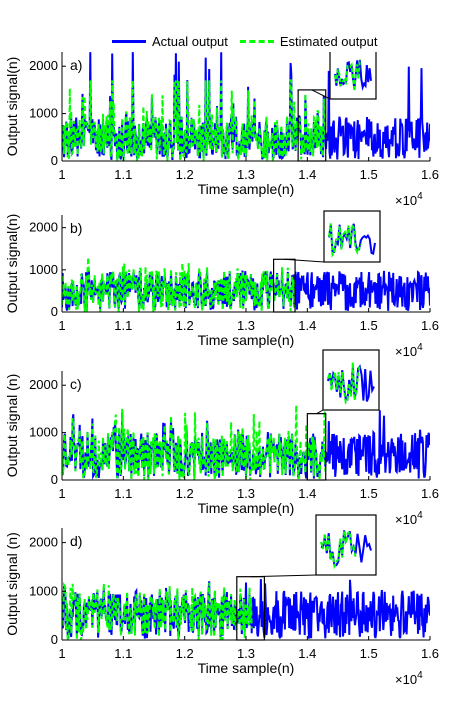 The width and height of the screenshot is (474, 721). Describe the element at coordinates (43, 113) in the screenshot. I see `y-tick-label-1-1: 1000` at that location.